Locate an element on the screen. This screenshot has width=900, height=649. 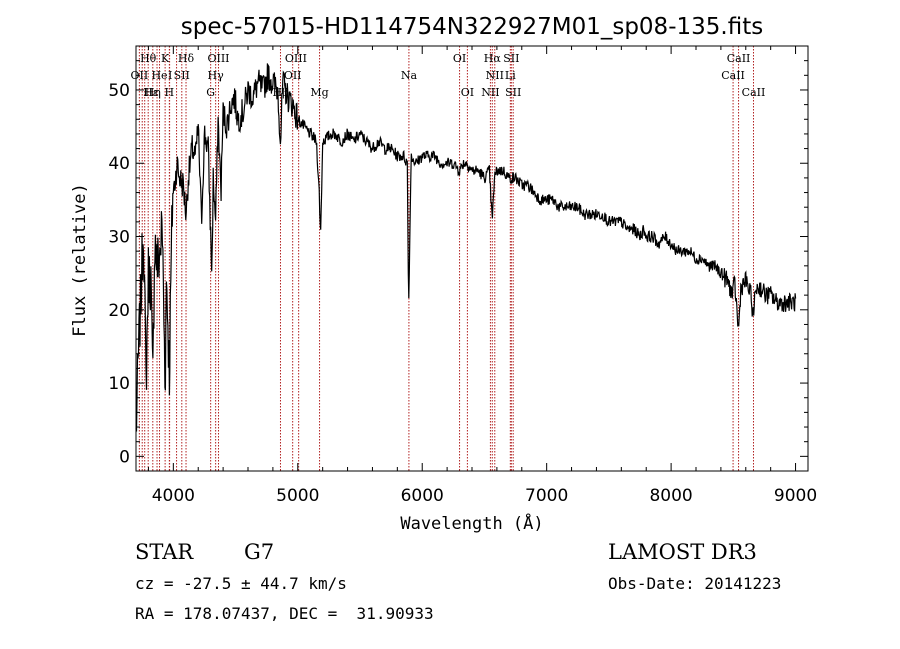
line-label: Hγ is located at coordinates (216, 75).